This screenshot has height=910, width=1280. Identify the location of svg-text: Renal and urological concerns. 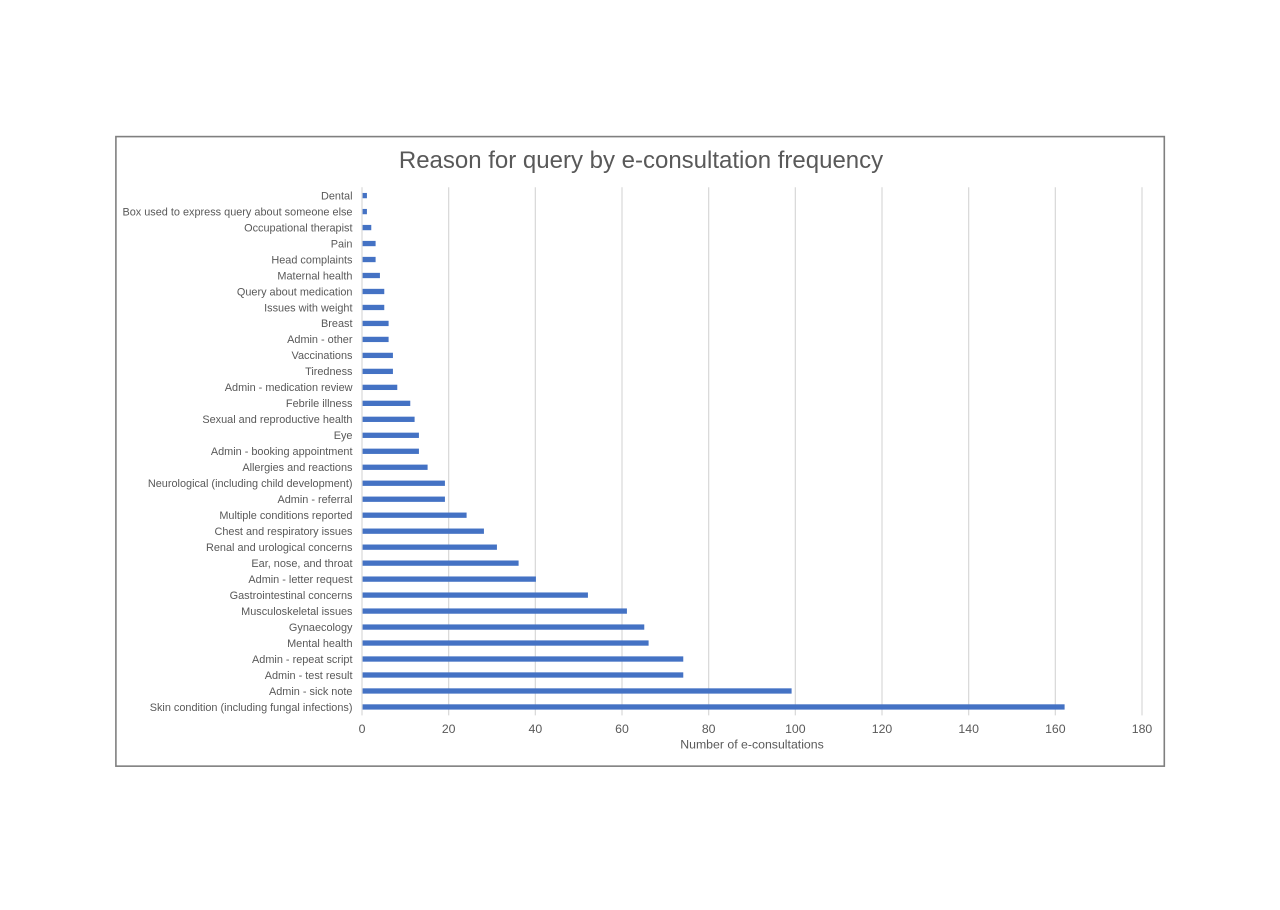
(279, 548).